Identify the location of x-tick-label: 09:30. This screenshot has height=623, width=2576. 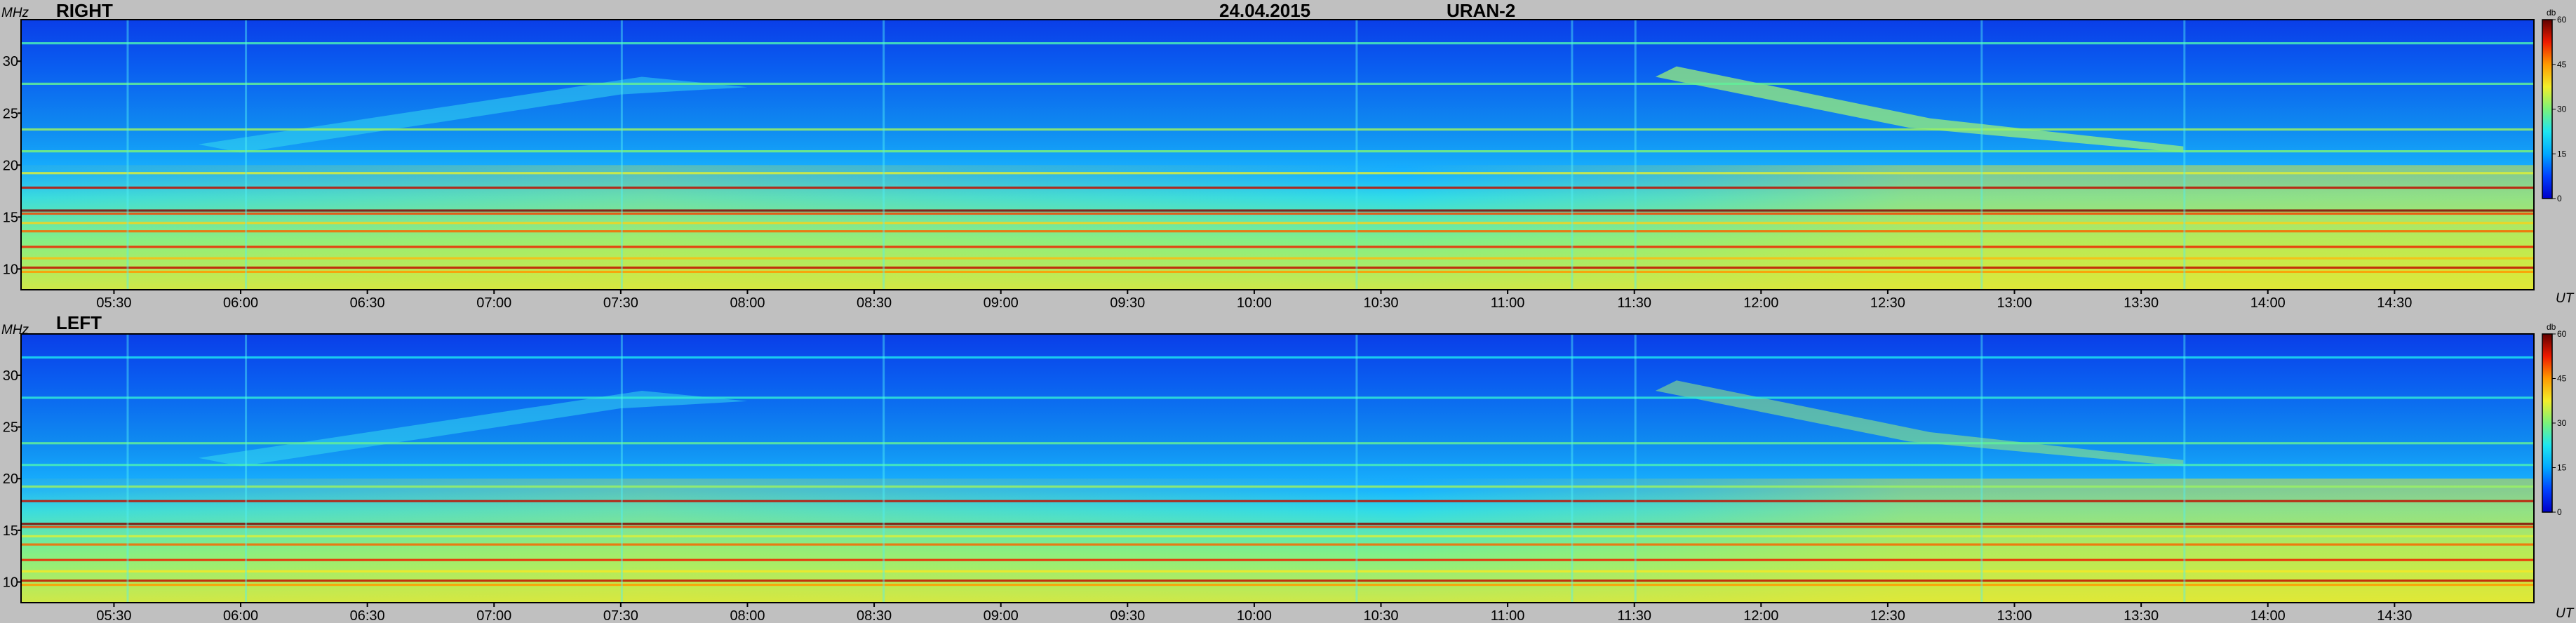
(1127, 616).